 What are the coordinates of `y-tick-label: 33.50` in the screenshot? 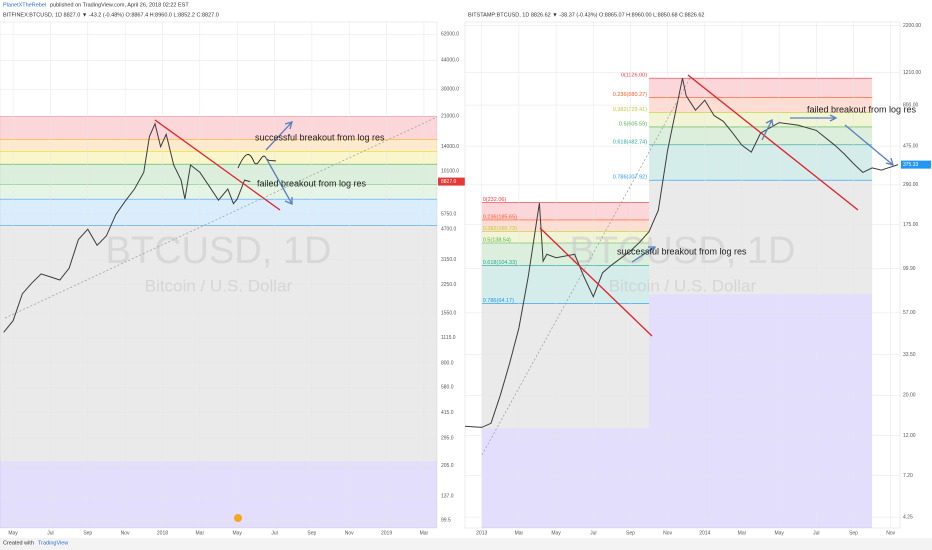 It's located at (909, 355).